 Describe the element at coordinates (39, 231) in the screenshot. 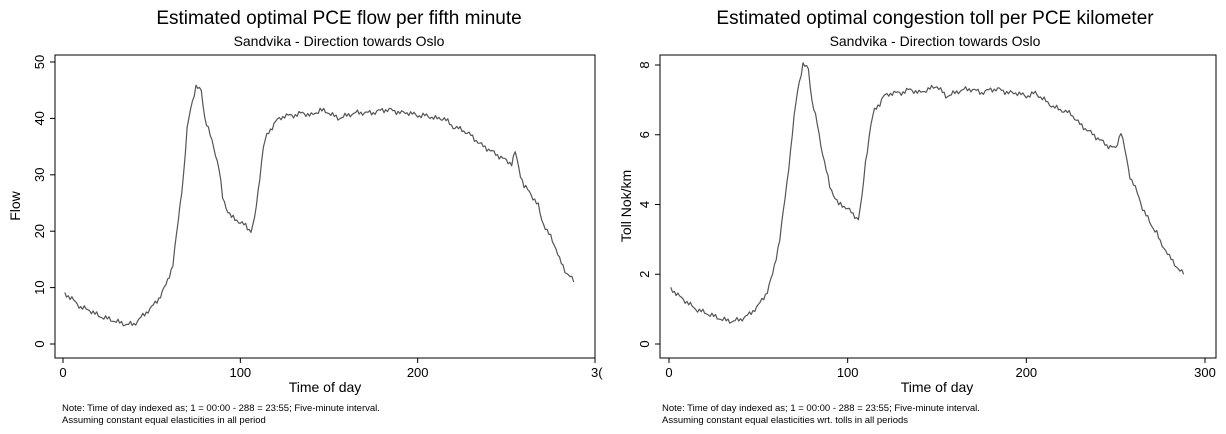

I see `y-tick-label: 20` at that location.